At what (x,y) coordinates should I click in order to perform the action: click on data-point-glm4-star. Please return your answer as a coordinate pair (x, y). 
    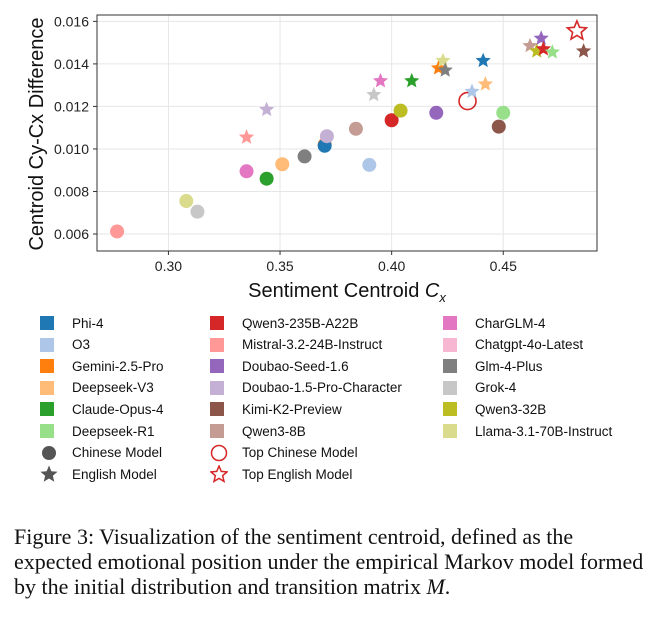
    Looking at the image, I should click on (445, 69).